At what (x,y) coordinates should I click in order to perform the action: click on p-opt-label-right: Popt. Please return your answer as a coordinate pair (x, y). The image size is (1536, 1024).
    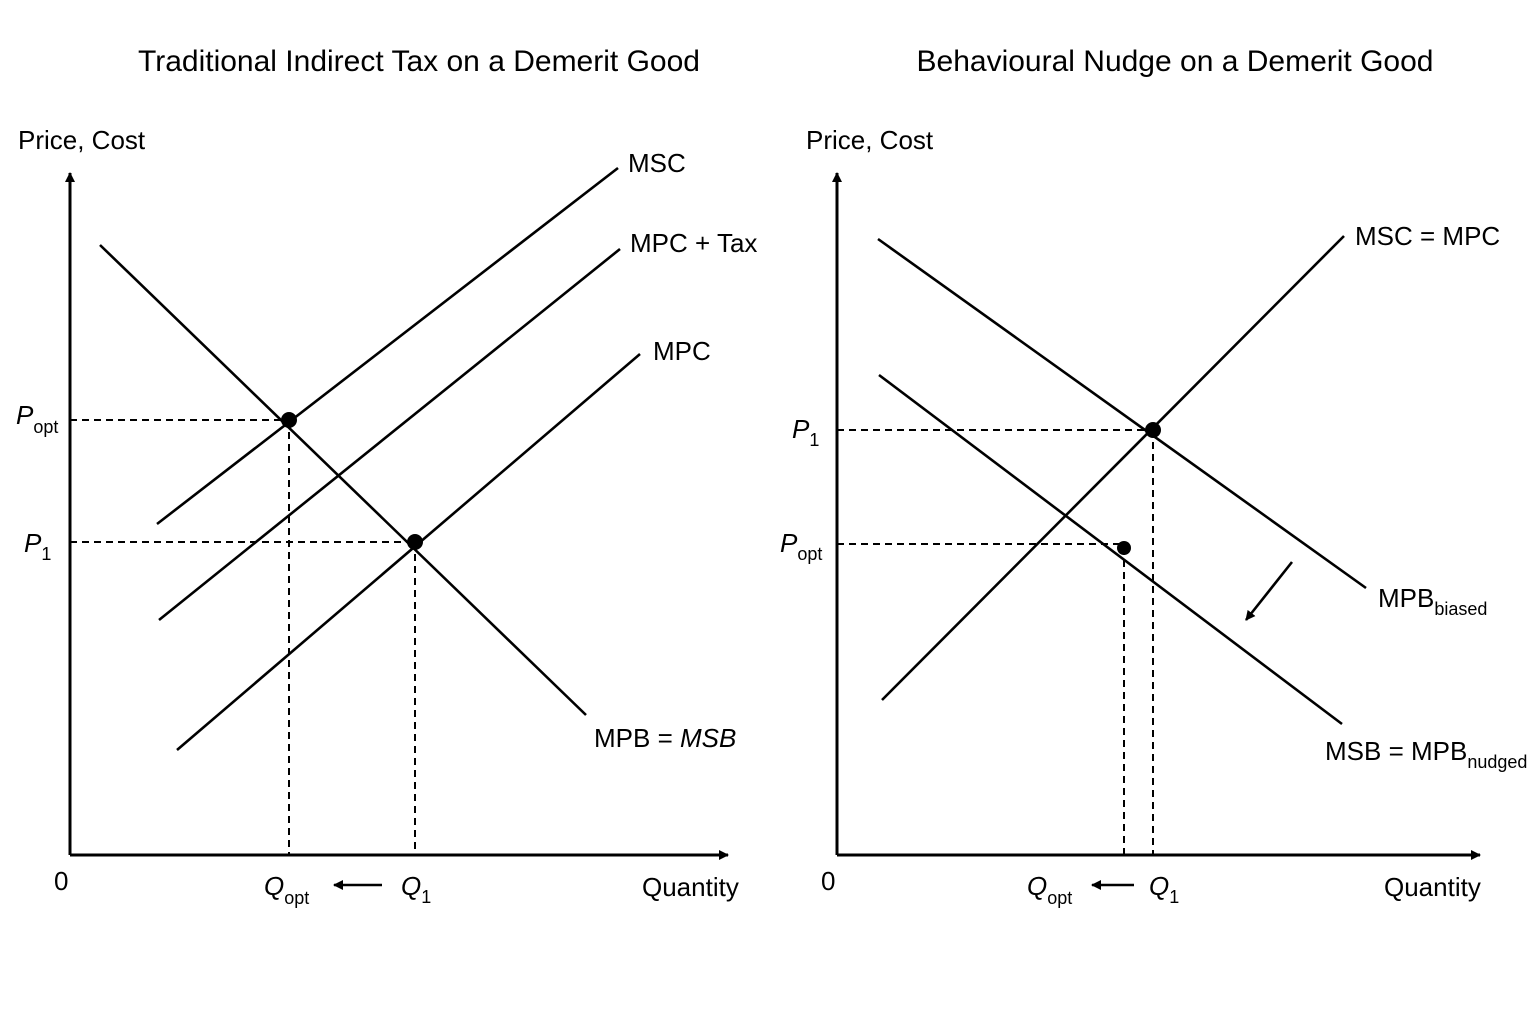
    Looking at the image, I should click on (801, 546).